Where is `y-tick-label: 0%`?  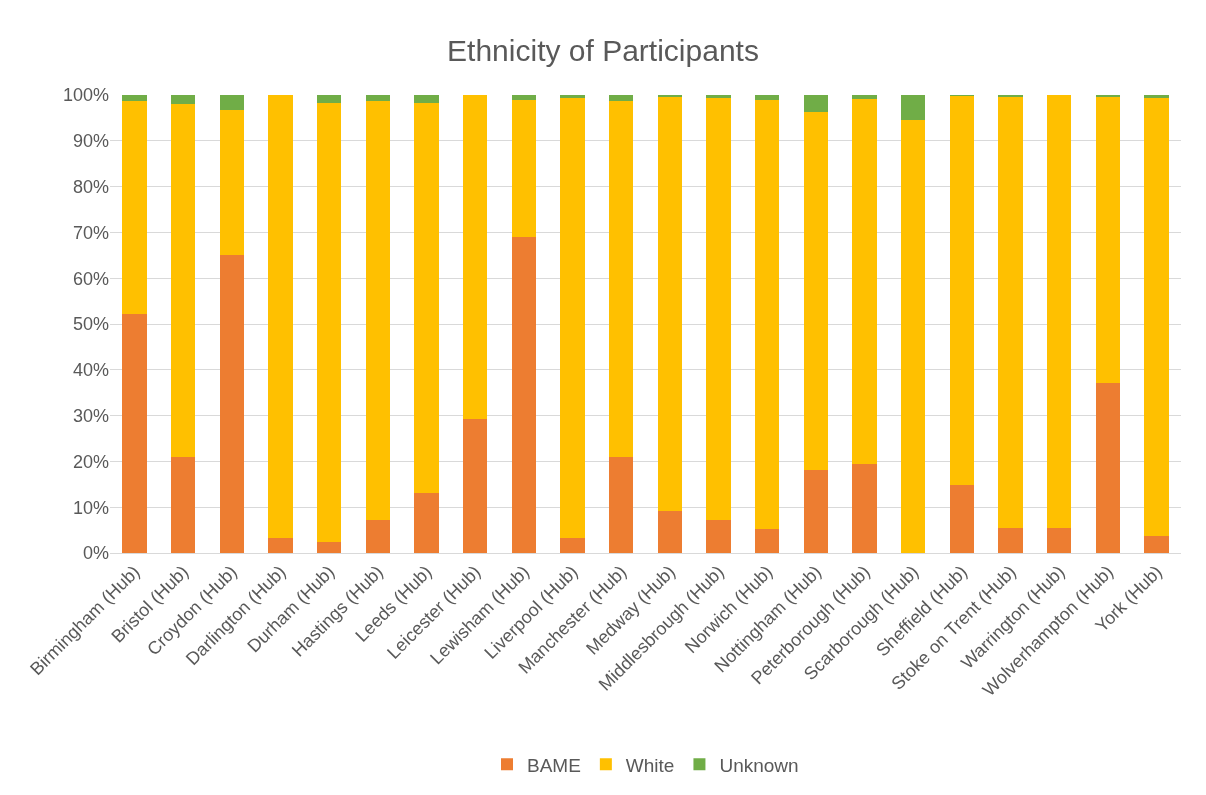
y-tick-label: 0% is located at coordinates (95, 553).